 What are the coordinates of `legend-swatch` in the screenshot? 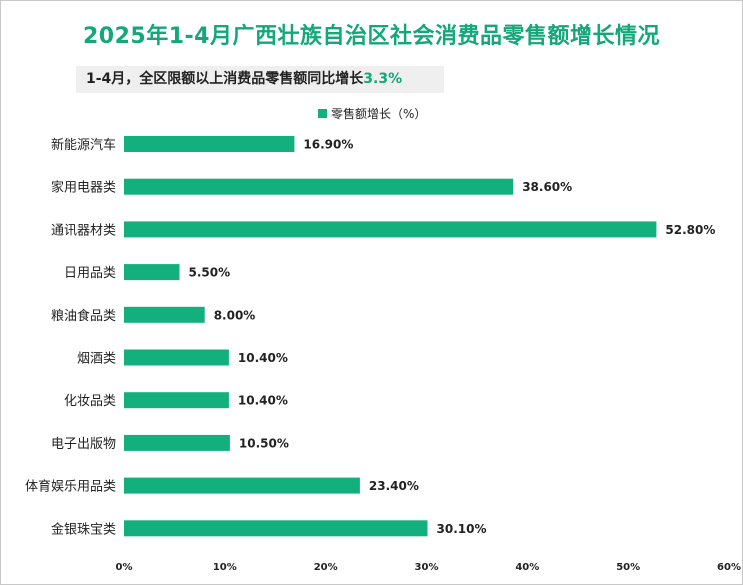 It's located at (322, 113).